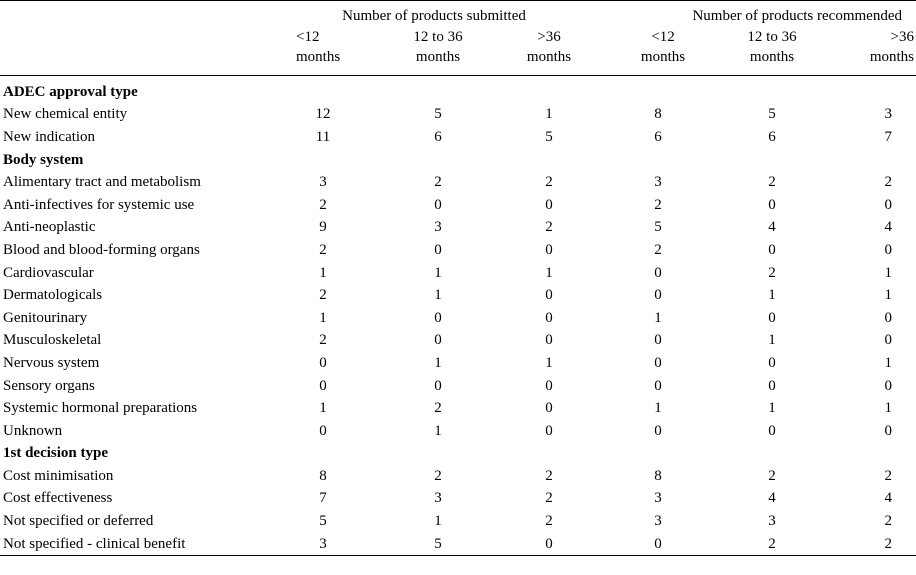  I want to click on section-header-row: Body system, so click(458, 160).